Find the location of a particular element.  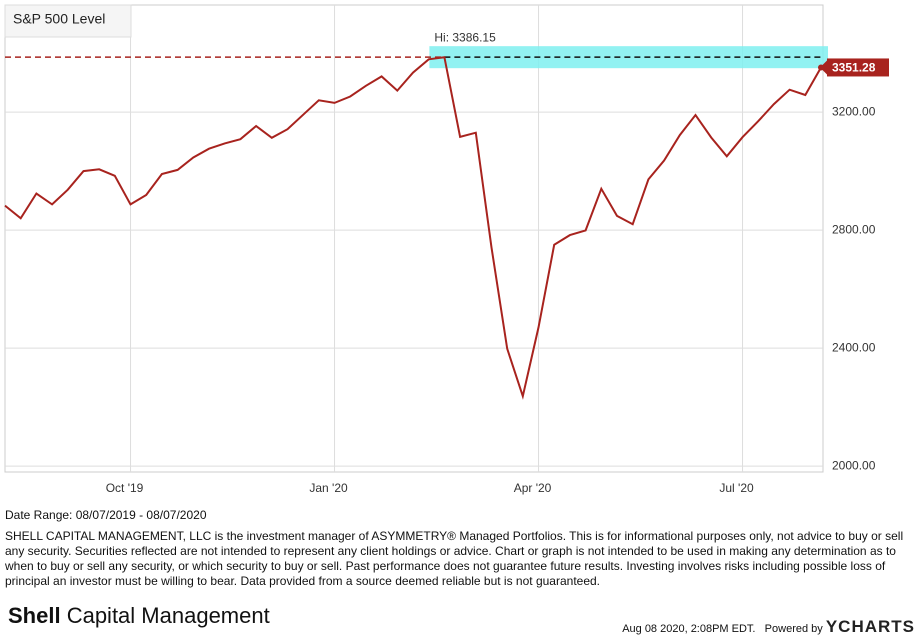

legend-box is located at coordinates (68, 21).